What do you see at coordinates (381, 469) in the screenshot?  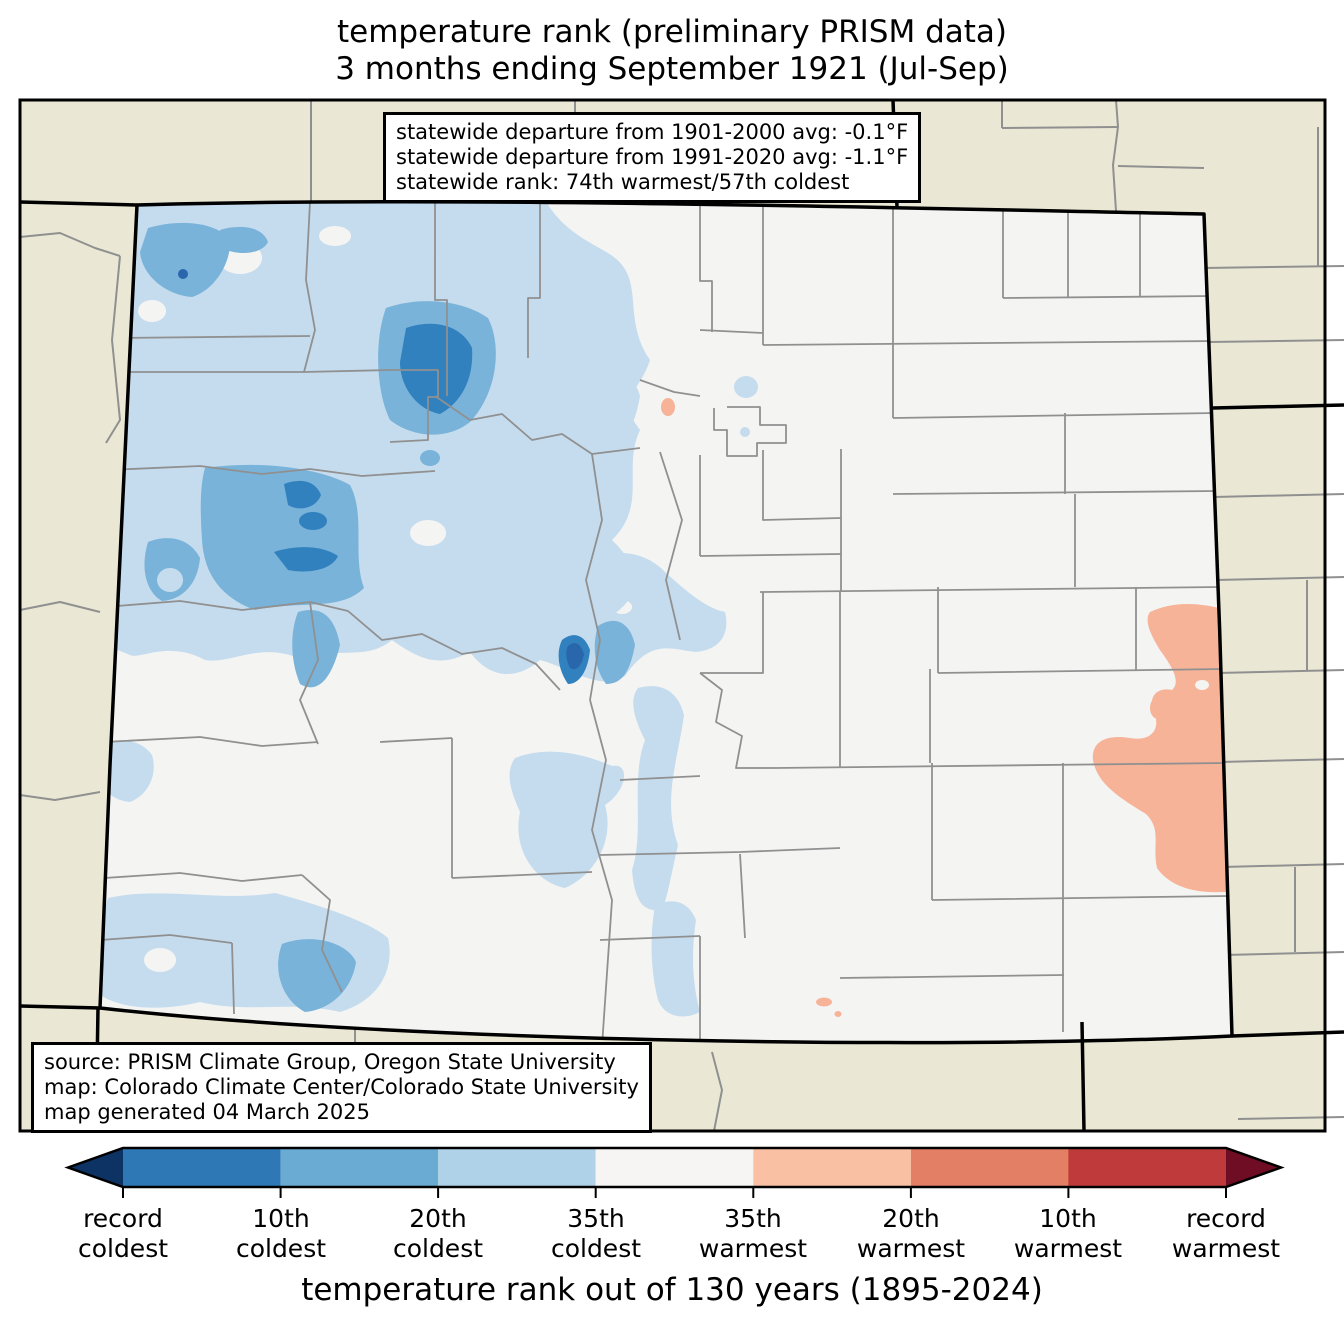 I see `cold-anomaly-record` at bounding box center [381, 469].